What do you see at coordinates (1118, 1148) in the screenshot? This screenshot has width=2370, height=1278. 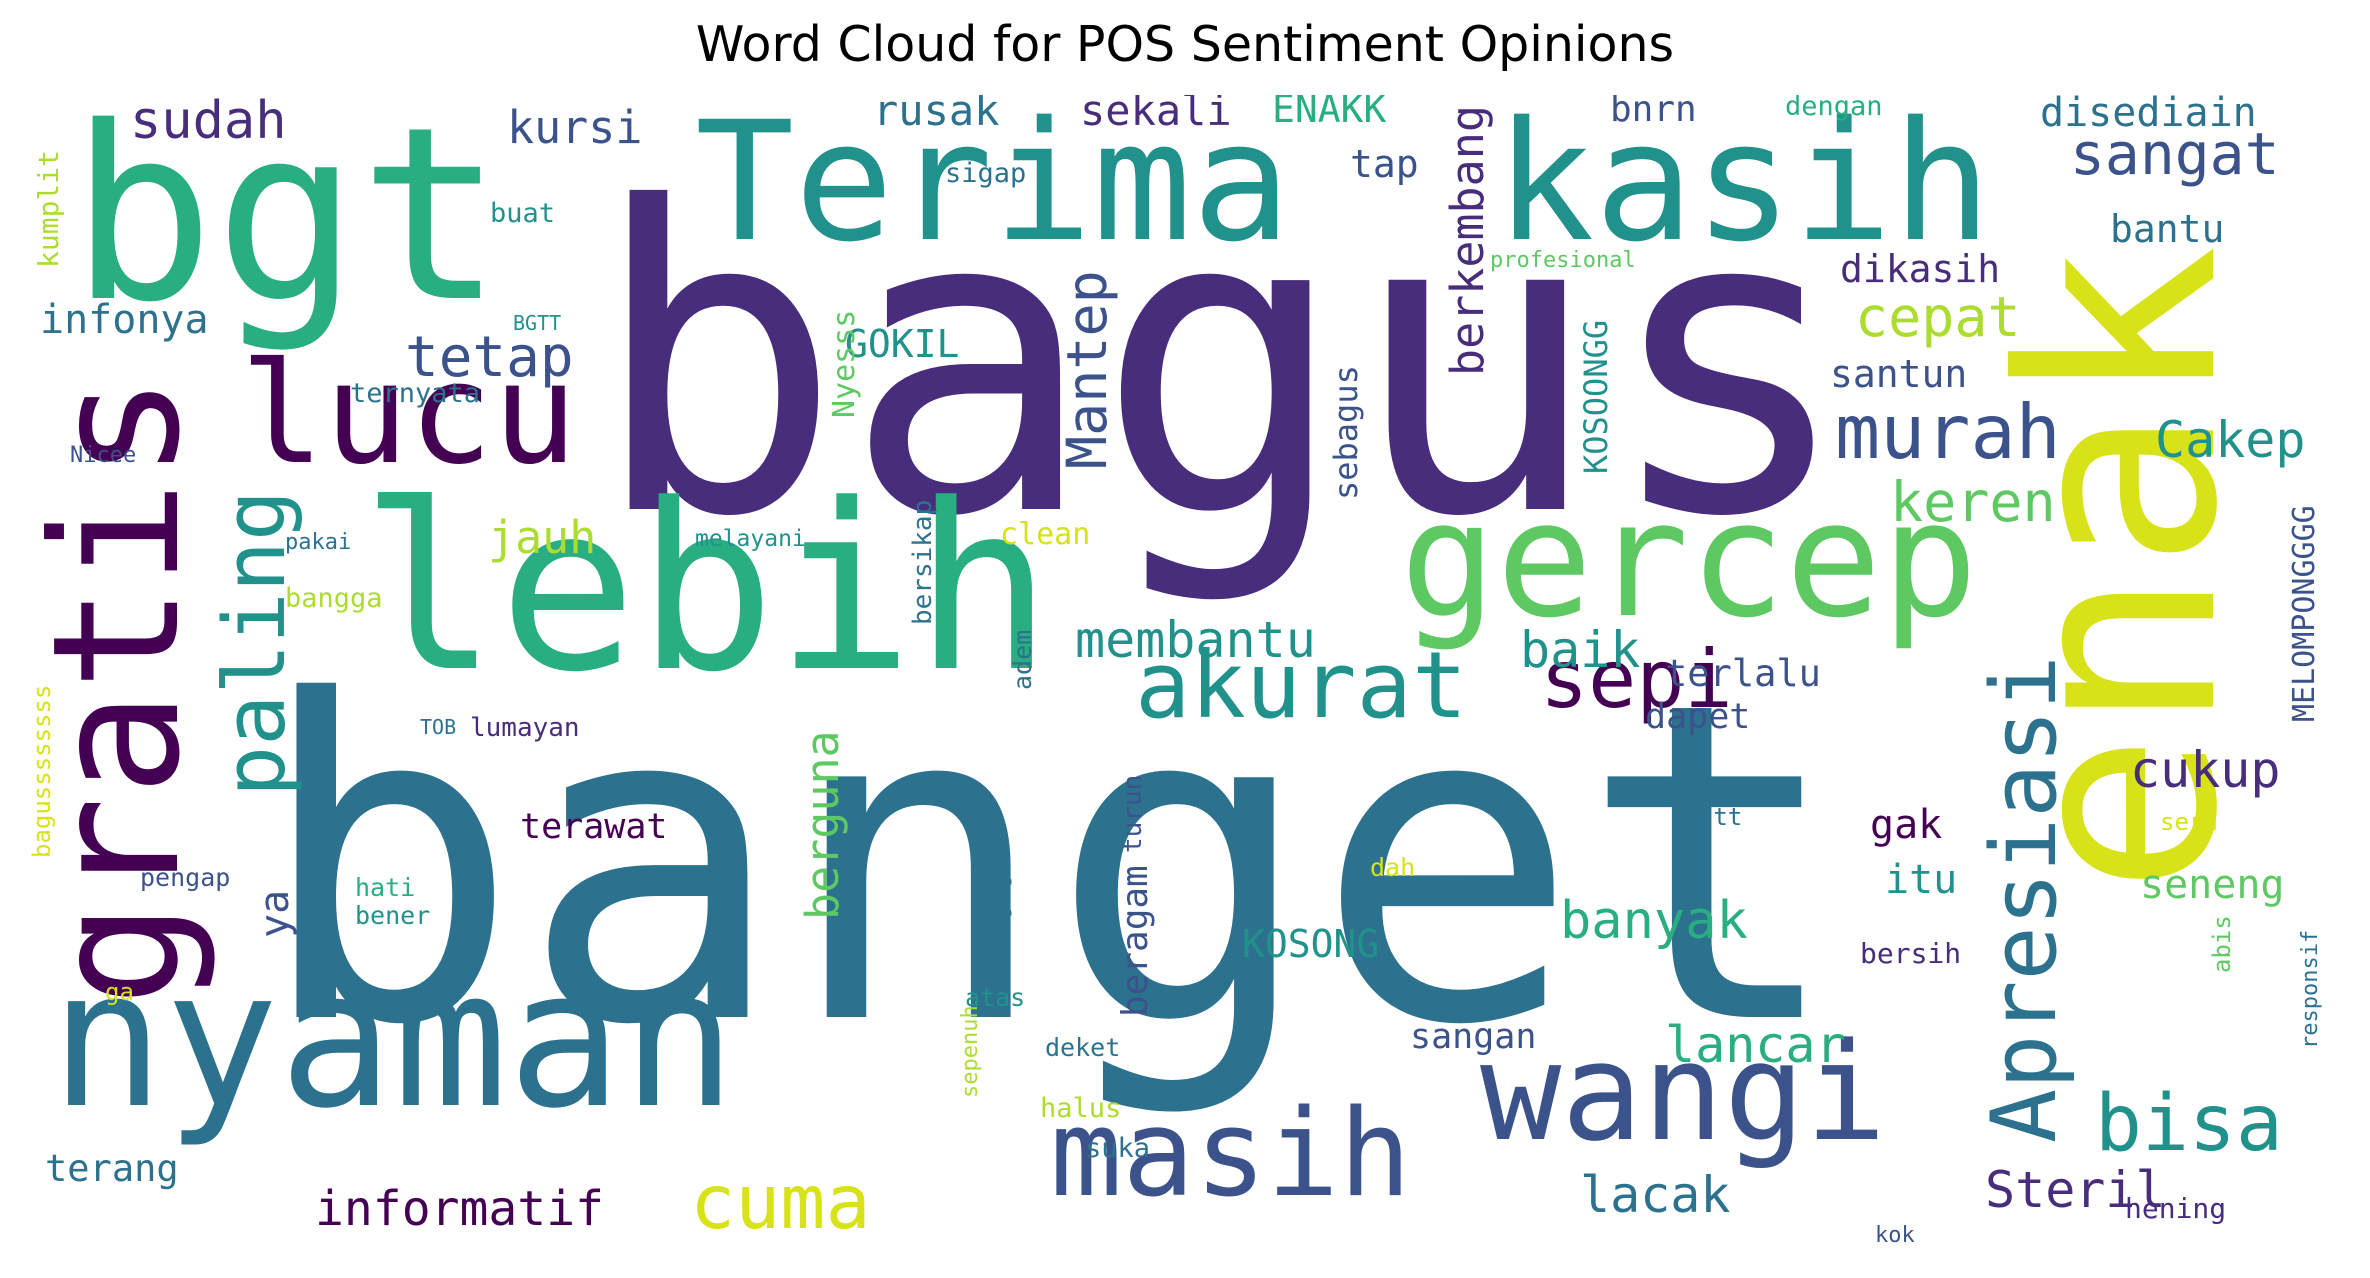 I see `word-suka: suka` at bounding box center [1118, 1148].